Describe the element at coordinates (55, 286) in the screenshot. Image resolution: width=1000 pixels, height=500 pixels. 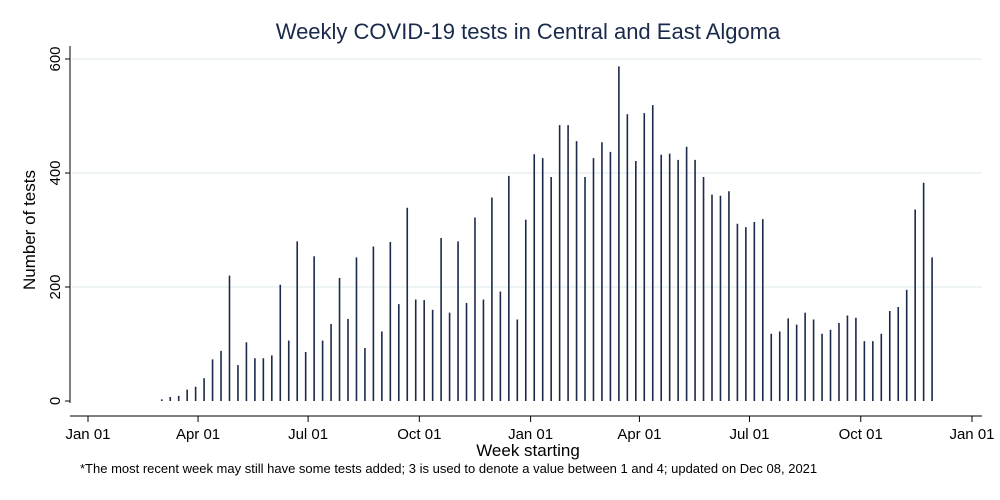
I see `y-tick-label: 200` at that location.